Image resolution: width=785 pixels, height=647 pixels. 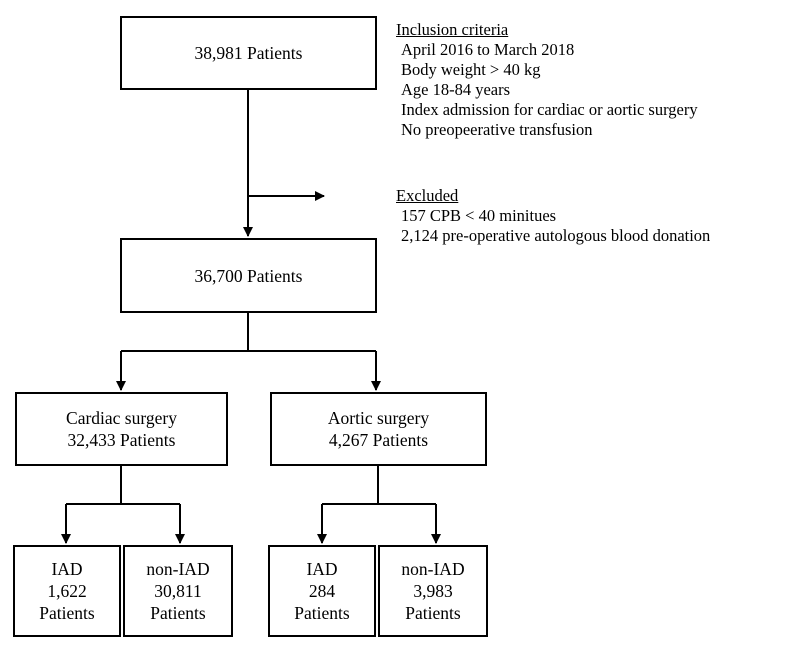 I want to click on box-aortic-iad-line-3: Patients, so click(x=322, y=613).